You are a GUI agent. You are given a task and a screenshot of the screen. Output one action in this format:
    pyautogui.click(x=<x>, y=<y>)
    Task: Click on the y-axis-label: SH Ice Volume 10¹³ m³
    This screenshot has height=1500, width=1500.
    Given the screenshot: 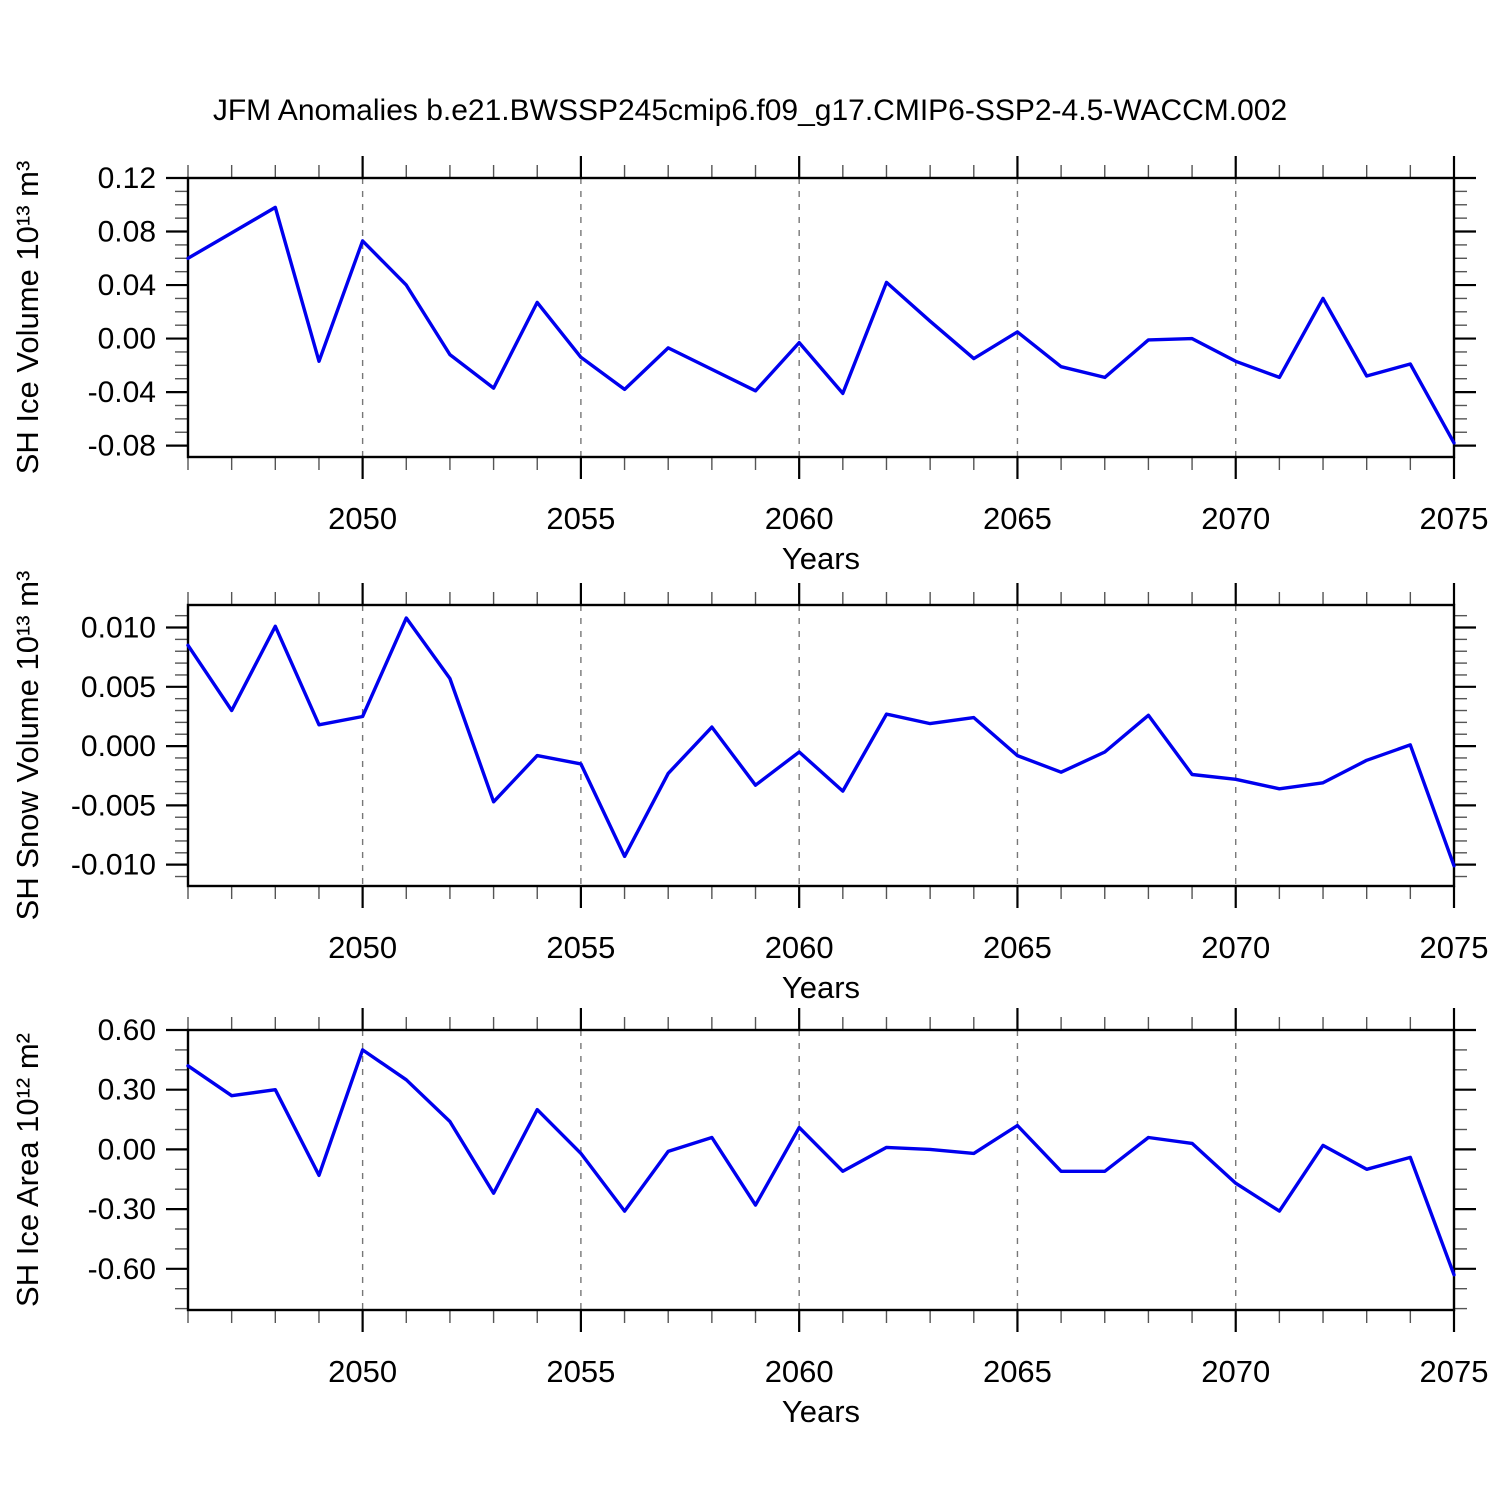 What is the action you would take?
    pyautogui.click(x=27, y=318)
    